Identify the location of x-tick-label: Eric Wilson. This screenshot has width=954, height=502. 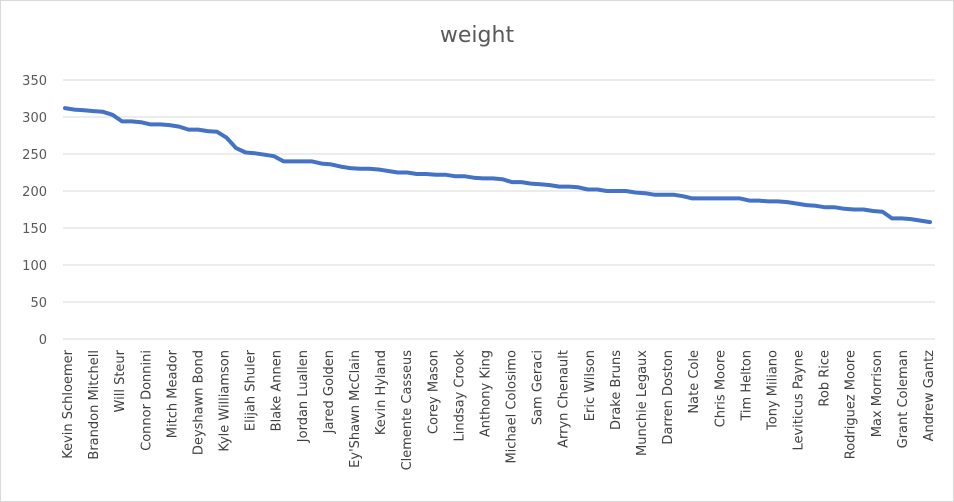
(590, 385).